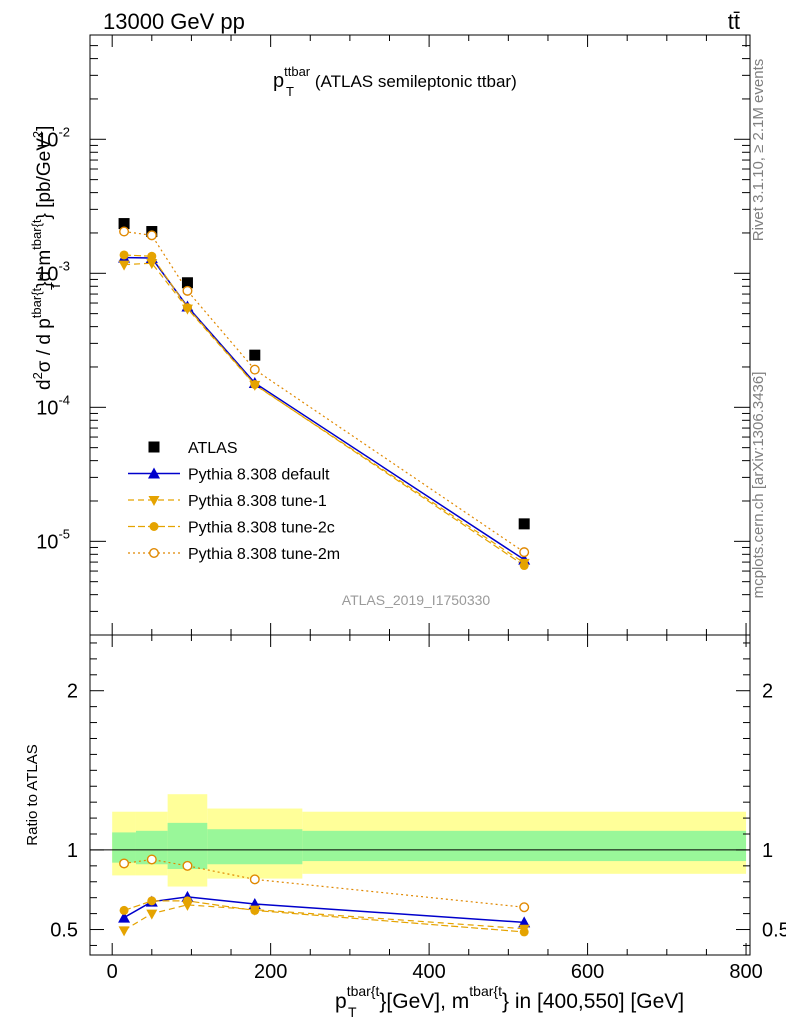 Image resolution: width=786 pixels, height=1024 pixels. I want to click on main-y-tick-exponent: -2, so click(64, 131).